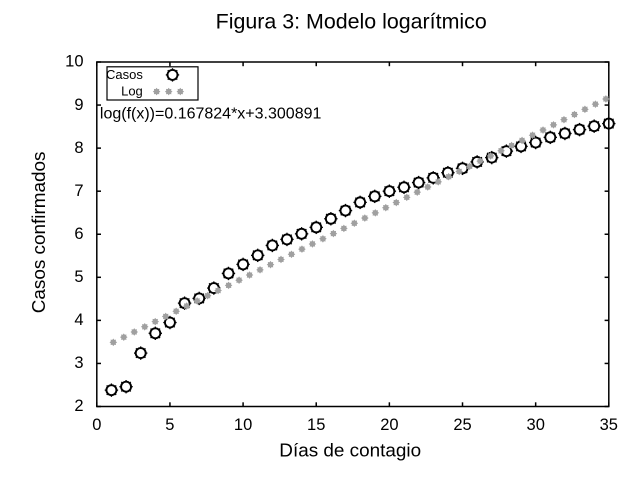 The width and height of the screenshot is (640, 485). I want to click on svg-text: log(f(x))=0.167824*x+3.300891, so click(211, 113).